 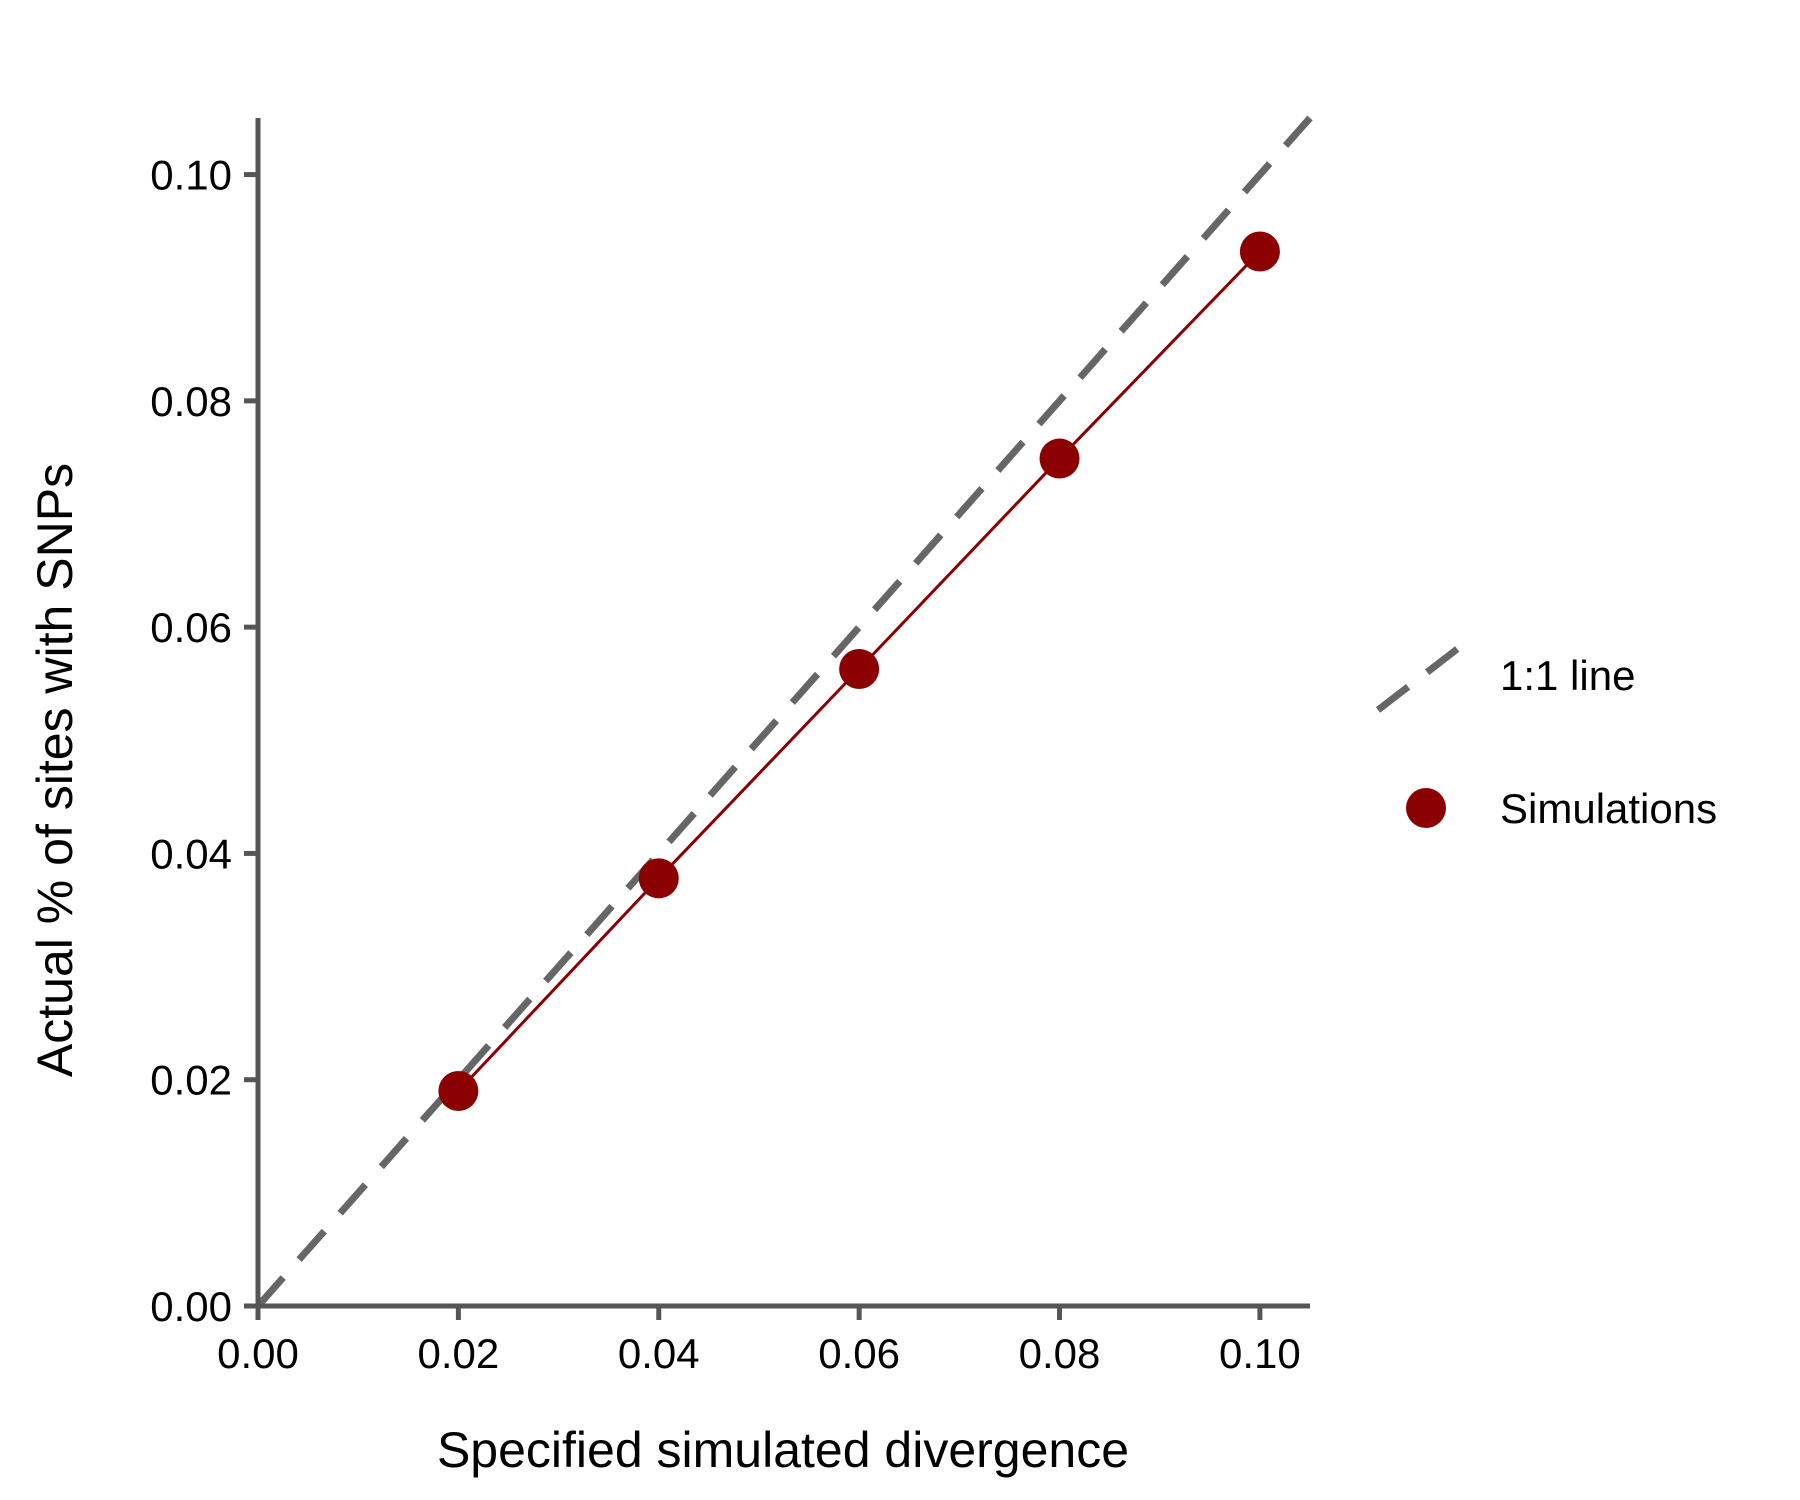 I want to click on legend-dashed-key, so click(x=1421, y=676).